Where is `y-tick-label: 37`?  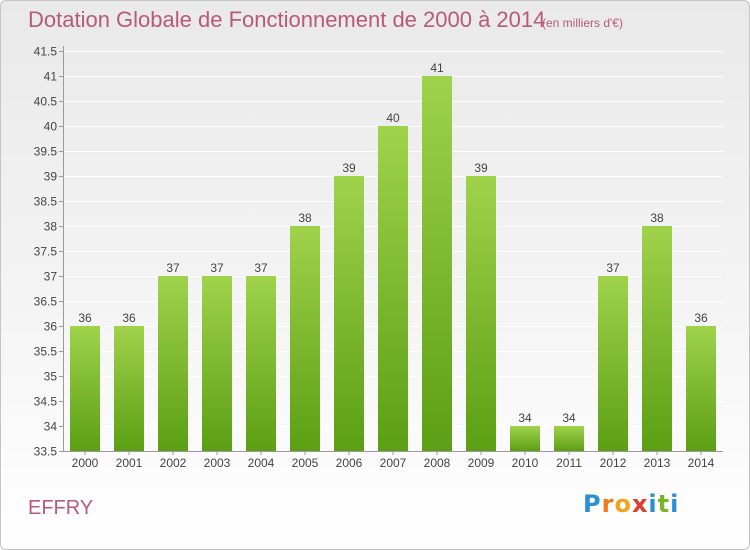
y-tick-label: 37 is located at coordinates (51, 277).